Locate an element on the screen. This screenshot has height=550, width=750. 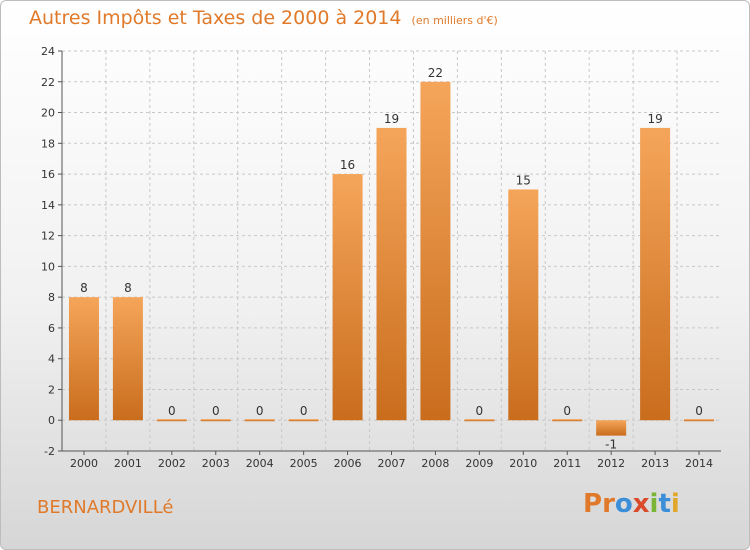
x-tick-label: 2011 is located at coordinates (567, 463).